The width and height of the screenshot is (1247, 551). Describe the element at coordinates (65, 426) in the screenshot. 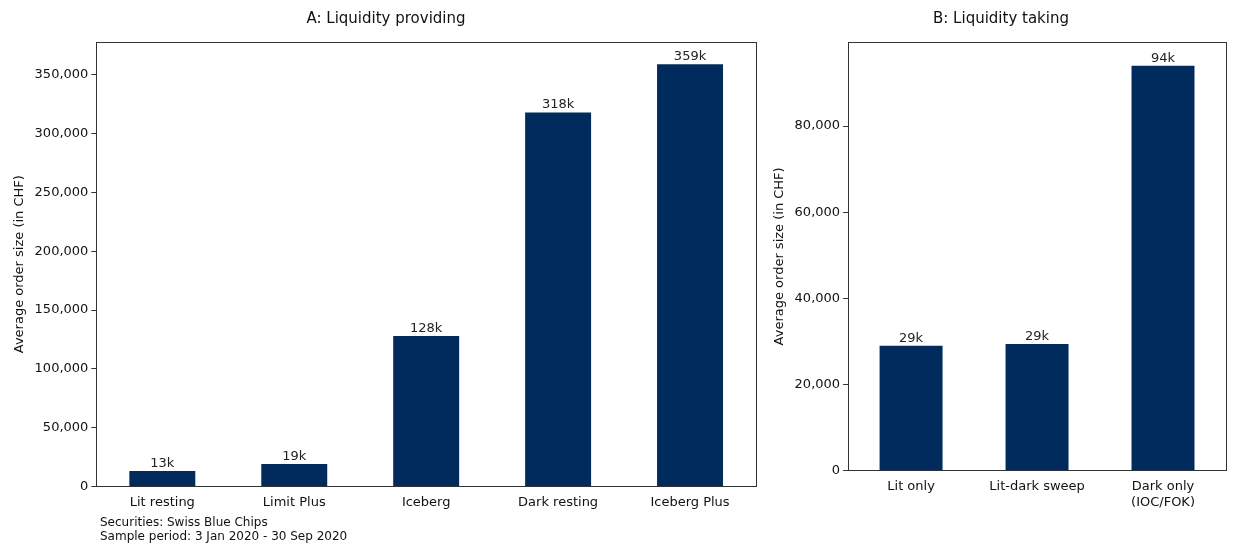

I see `y-tick-label: 50,000` at that location.